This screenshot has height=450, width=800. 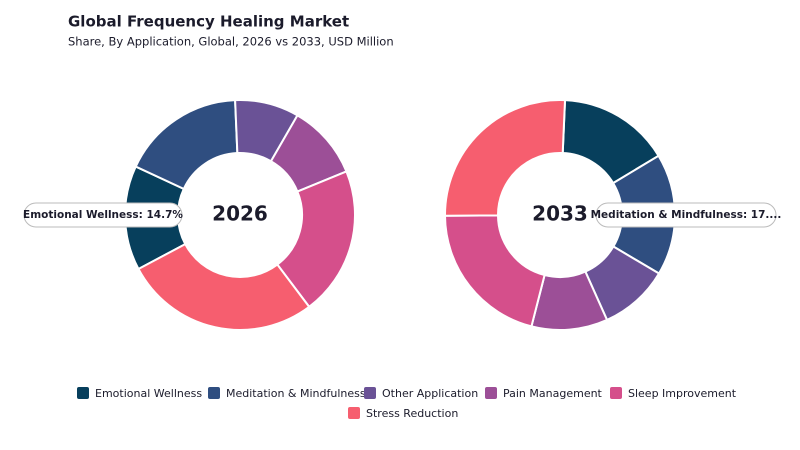 I want to click on tooltip-text: Emotional Wellness: 14.7%, so click(x=103, y=215).